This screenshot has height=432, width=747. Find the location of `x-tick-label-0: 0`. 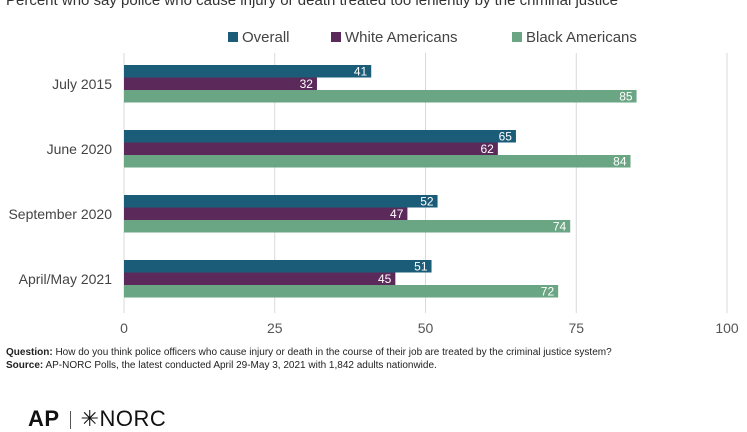

x-tick-label-0: 0 is located at coordinates (124, 328).